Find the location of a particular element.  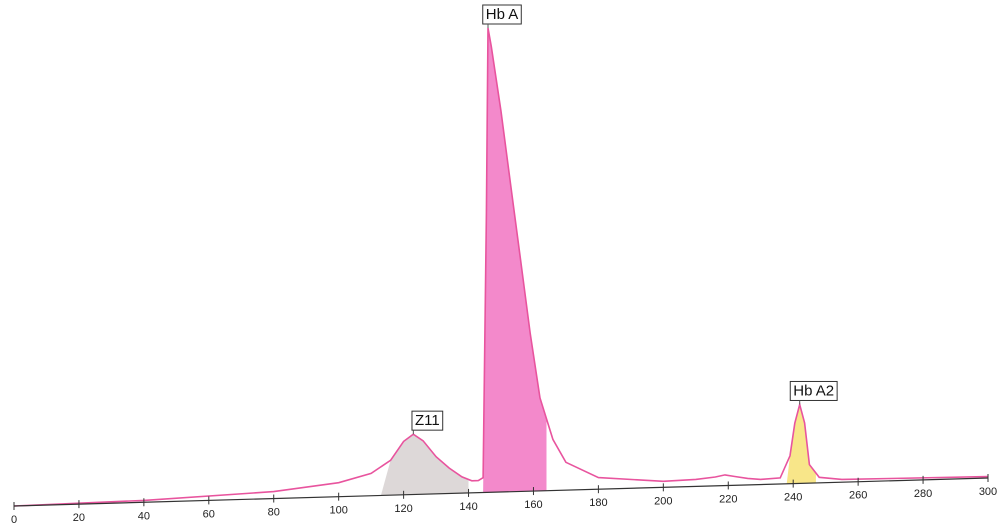

peak-area-hb-a is located at coordinates (515, 260).